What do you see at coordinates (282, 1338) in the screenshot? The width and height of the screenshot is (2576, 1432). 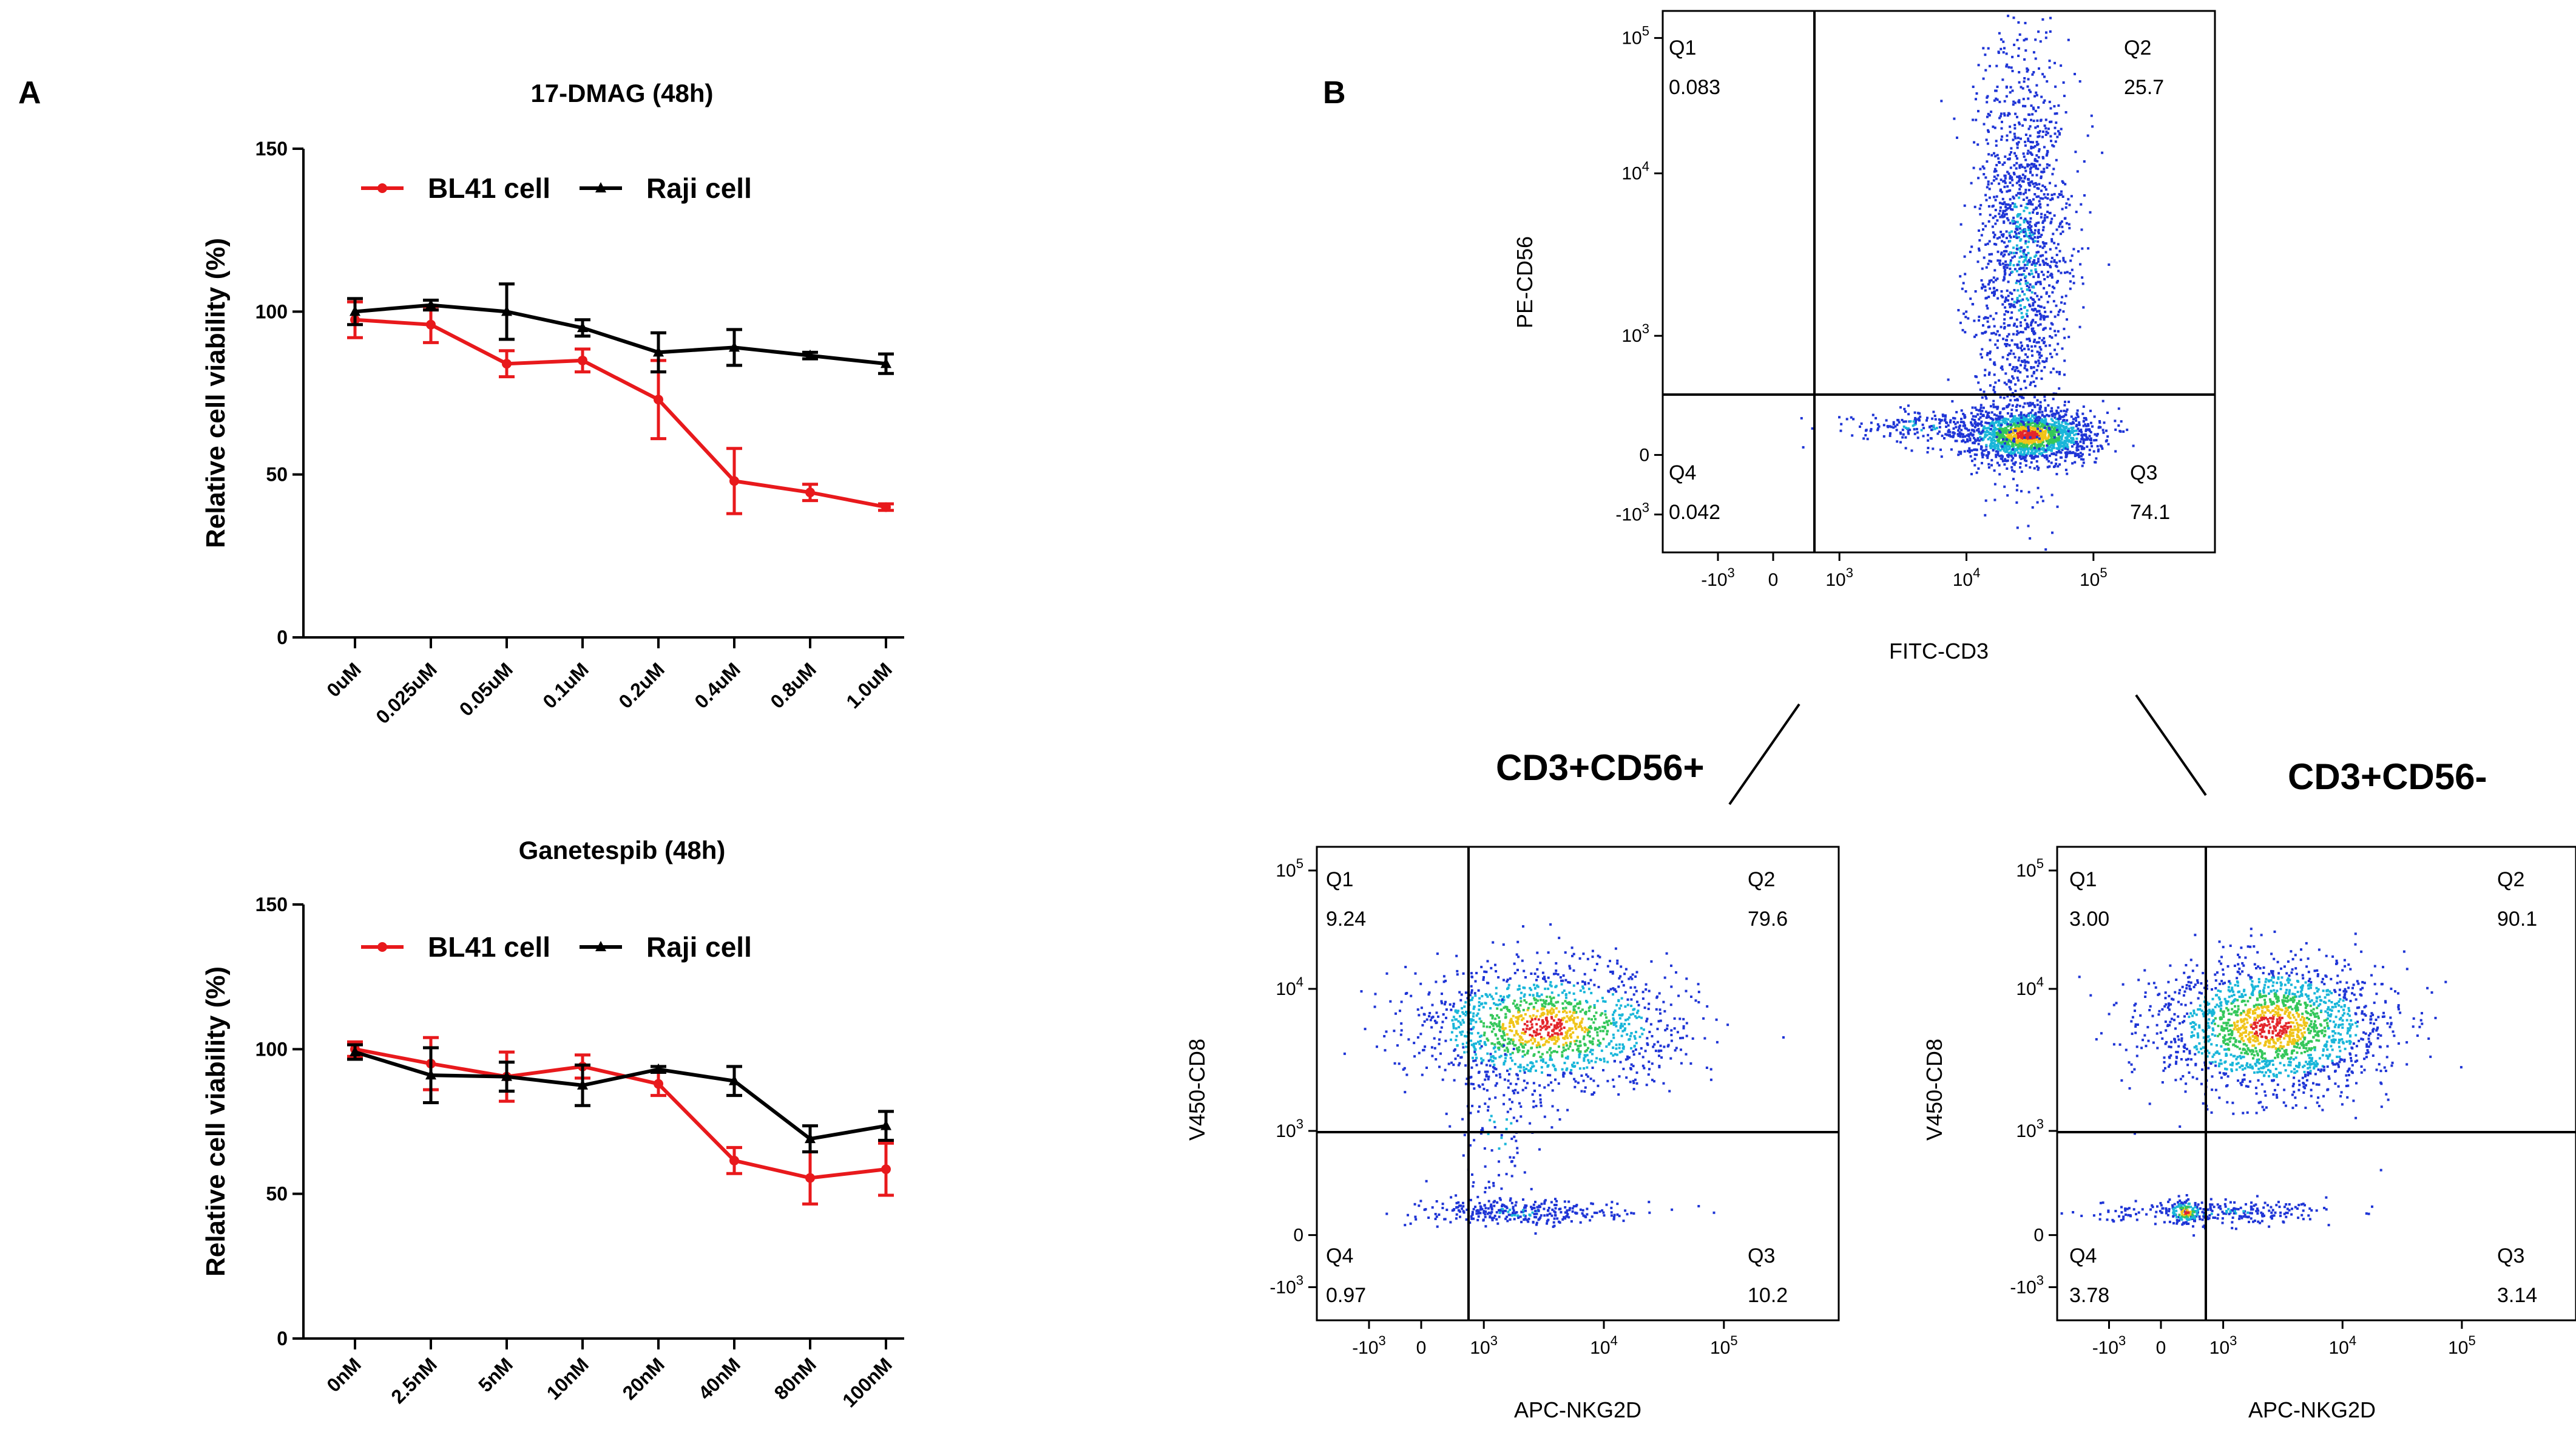 I see `y-tick-label: 0` at bounding box center [282, 1338].